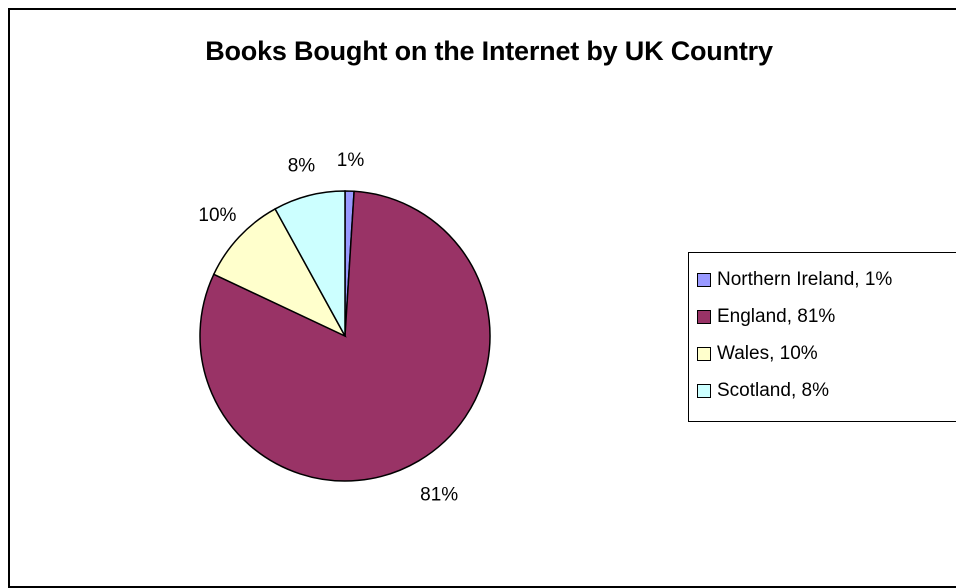 This screenshot has height=588, width=956. I want to click on legend-label-scotland: Scotland, 8%, so click(773, 390).